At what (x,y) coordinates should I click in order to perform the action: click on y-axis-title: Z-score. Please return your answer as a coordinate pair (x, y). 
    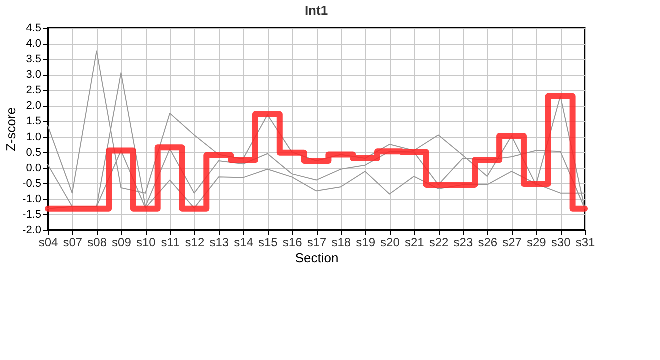
    Looking at the image, I should click on (11, 129).